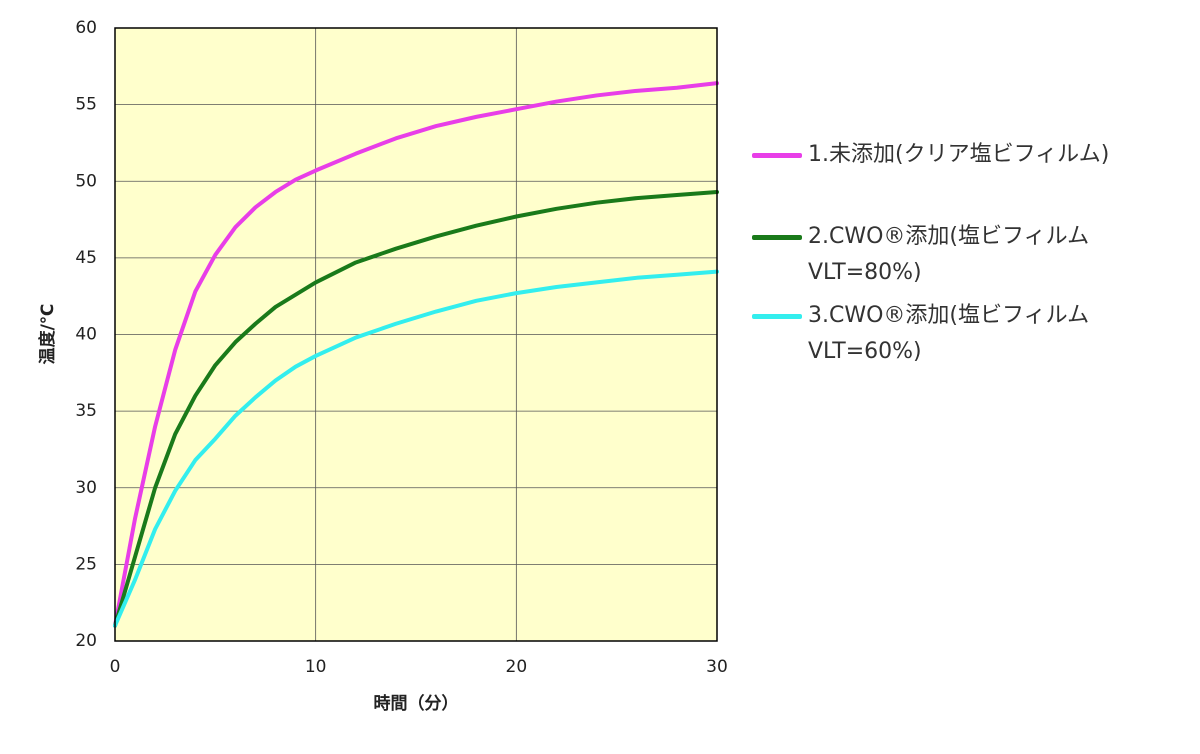 The height and width of the screenshot is (754, 1200). Describe the element at coordinates (86, 564) in the screenshot. I see `y-tick-label: 25` at that location.